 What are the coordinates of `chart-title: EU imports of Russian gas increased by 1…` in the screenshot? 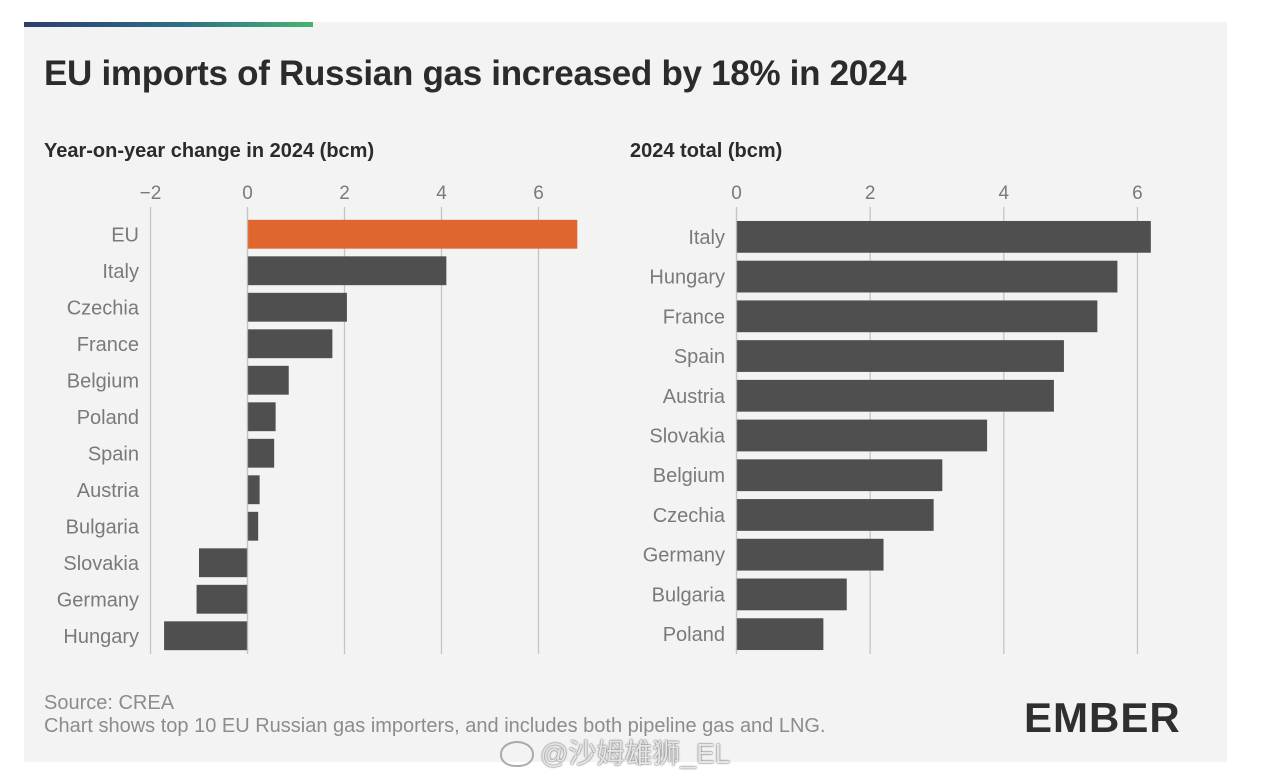 It's located at (475, 73).